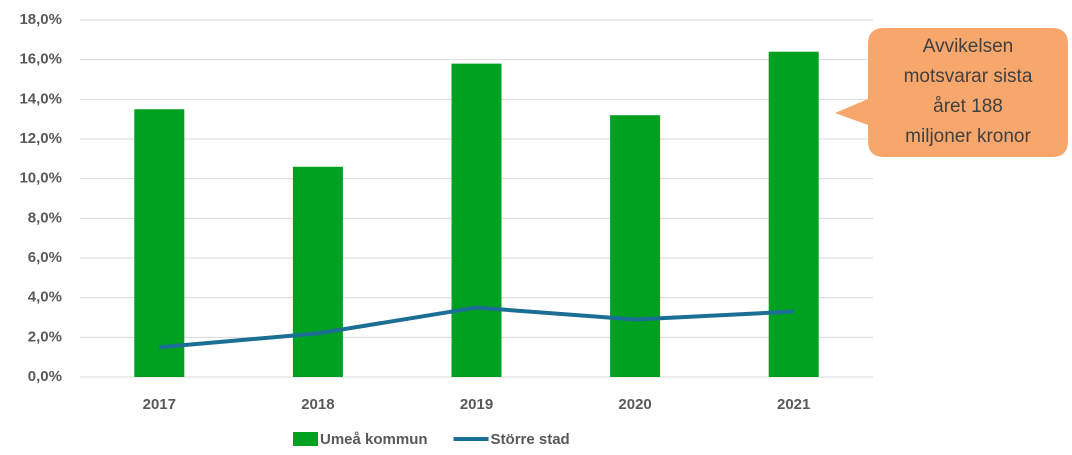 Image resolution: width=1072 pixels, height=455 pixels. I want to click on y-tick-label: 0,0%, so click(45, 376).